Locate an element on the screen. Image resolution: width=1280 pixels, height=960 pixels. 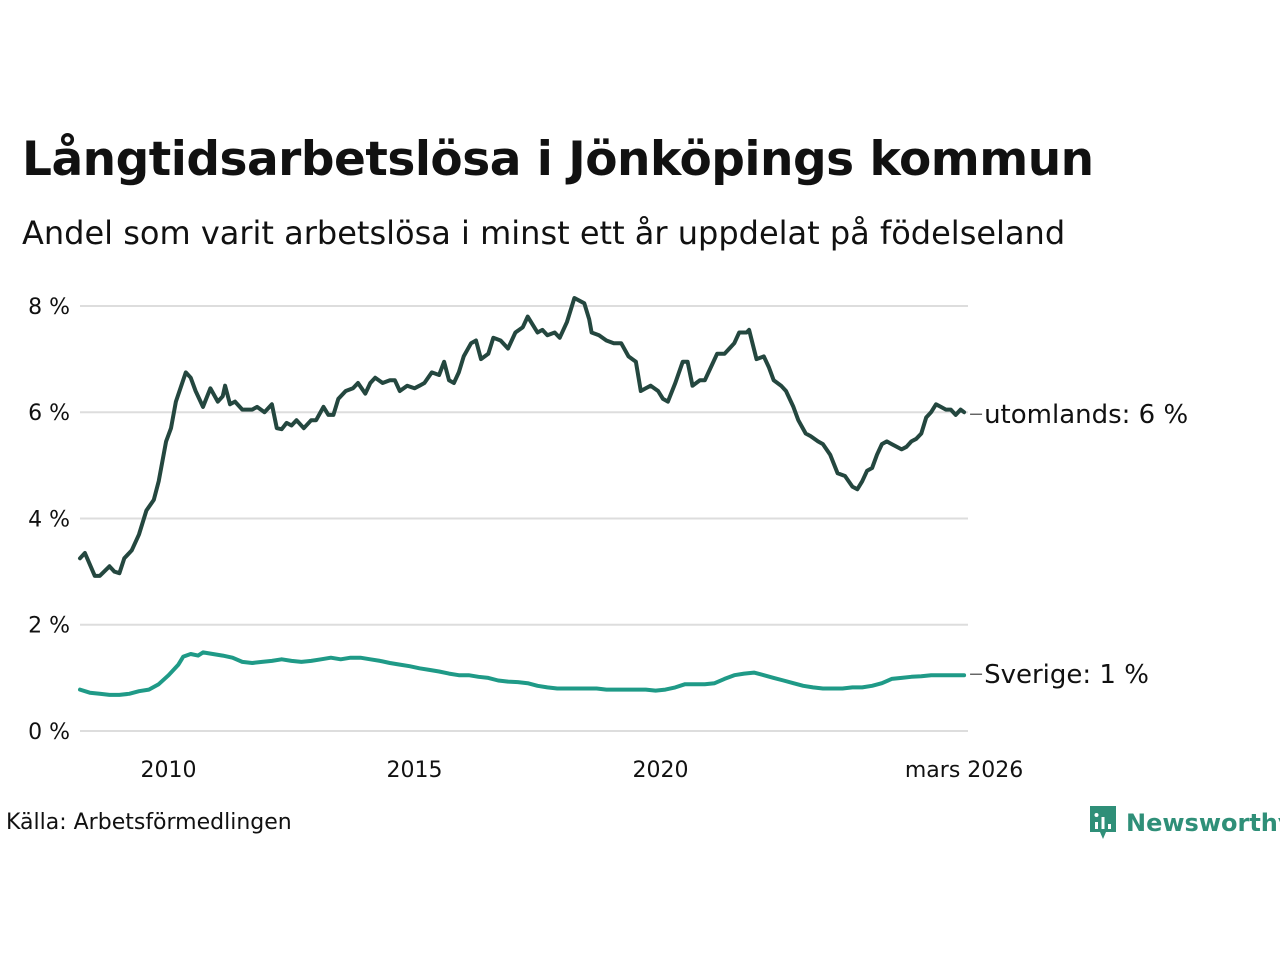
source-note: Källa: Arbetsförmedlingen is located at coordinates (149, 822).